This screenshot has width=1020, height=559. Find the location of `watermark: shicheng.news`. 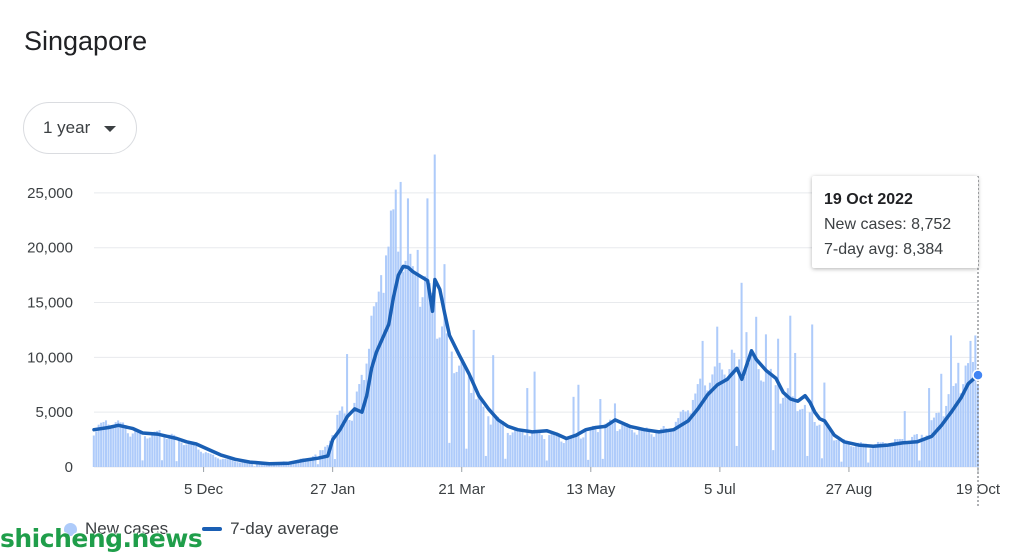

watermark: shicheng.news is located at coordinates (101, 538).